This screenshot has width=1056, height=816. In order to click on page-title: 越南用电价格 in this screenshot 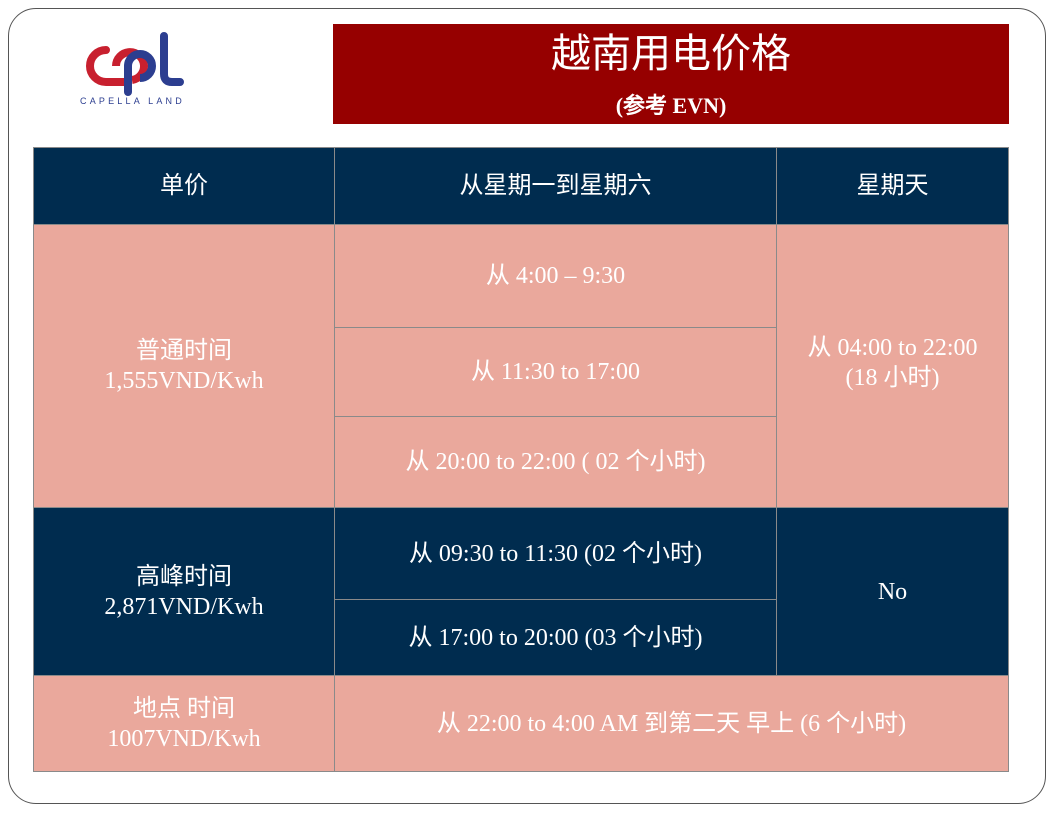, I will do `click(671, 53)`.